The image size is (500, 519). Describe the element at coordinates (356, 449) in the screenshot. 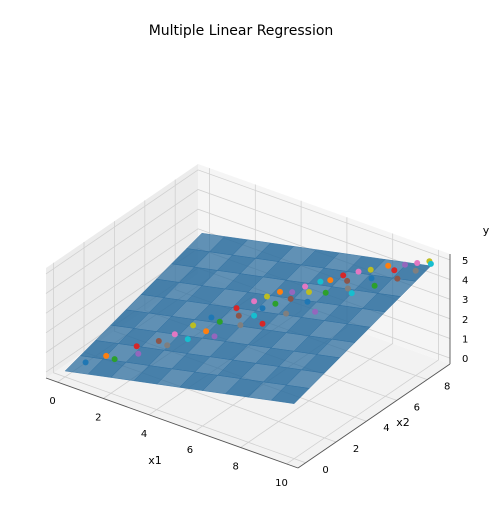

I see `x2-tick-label: 2` at that location.